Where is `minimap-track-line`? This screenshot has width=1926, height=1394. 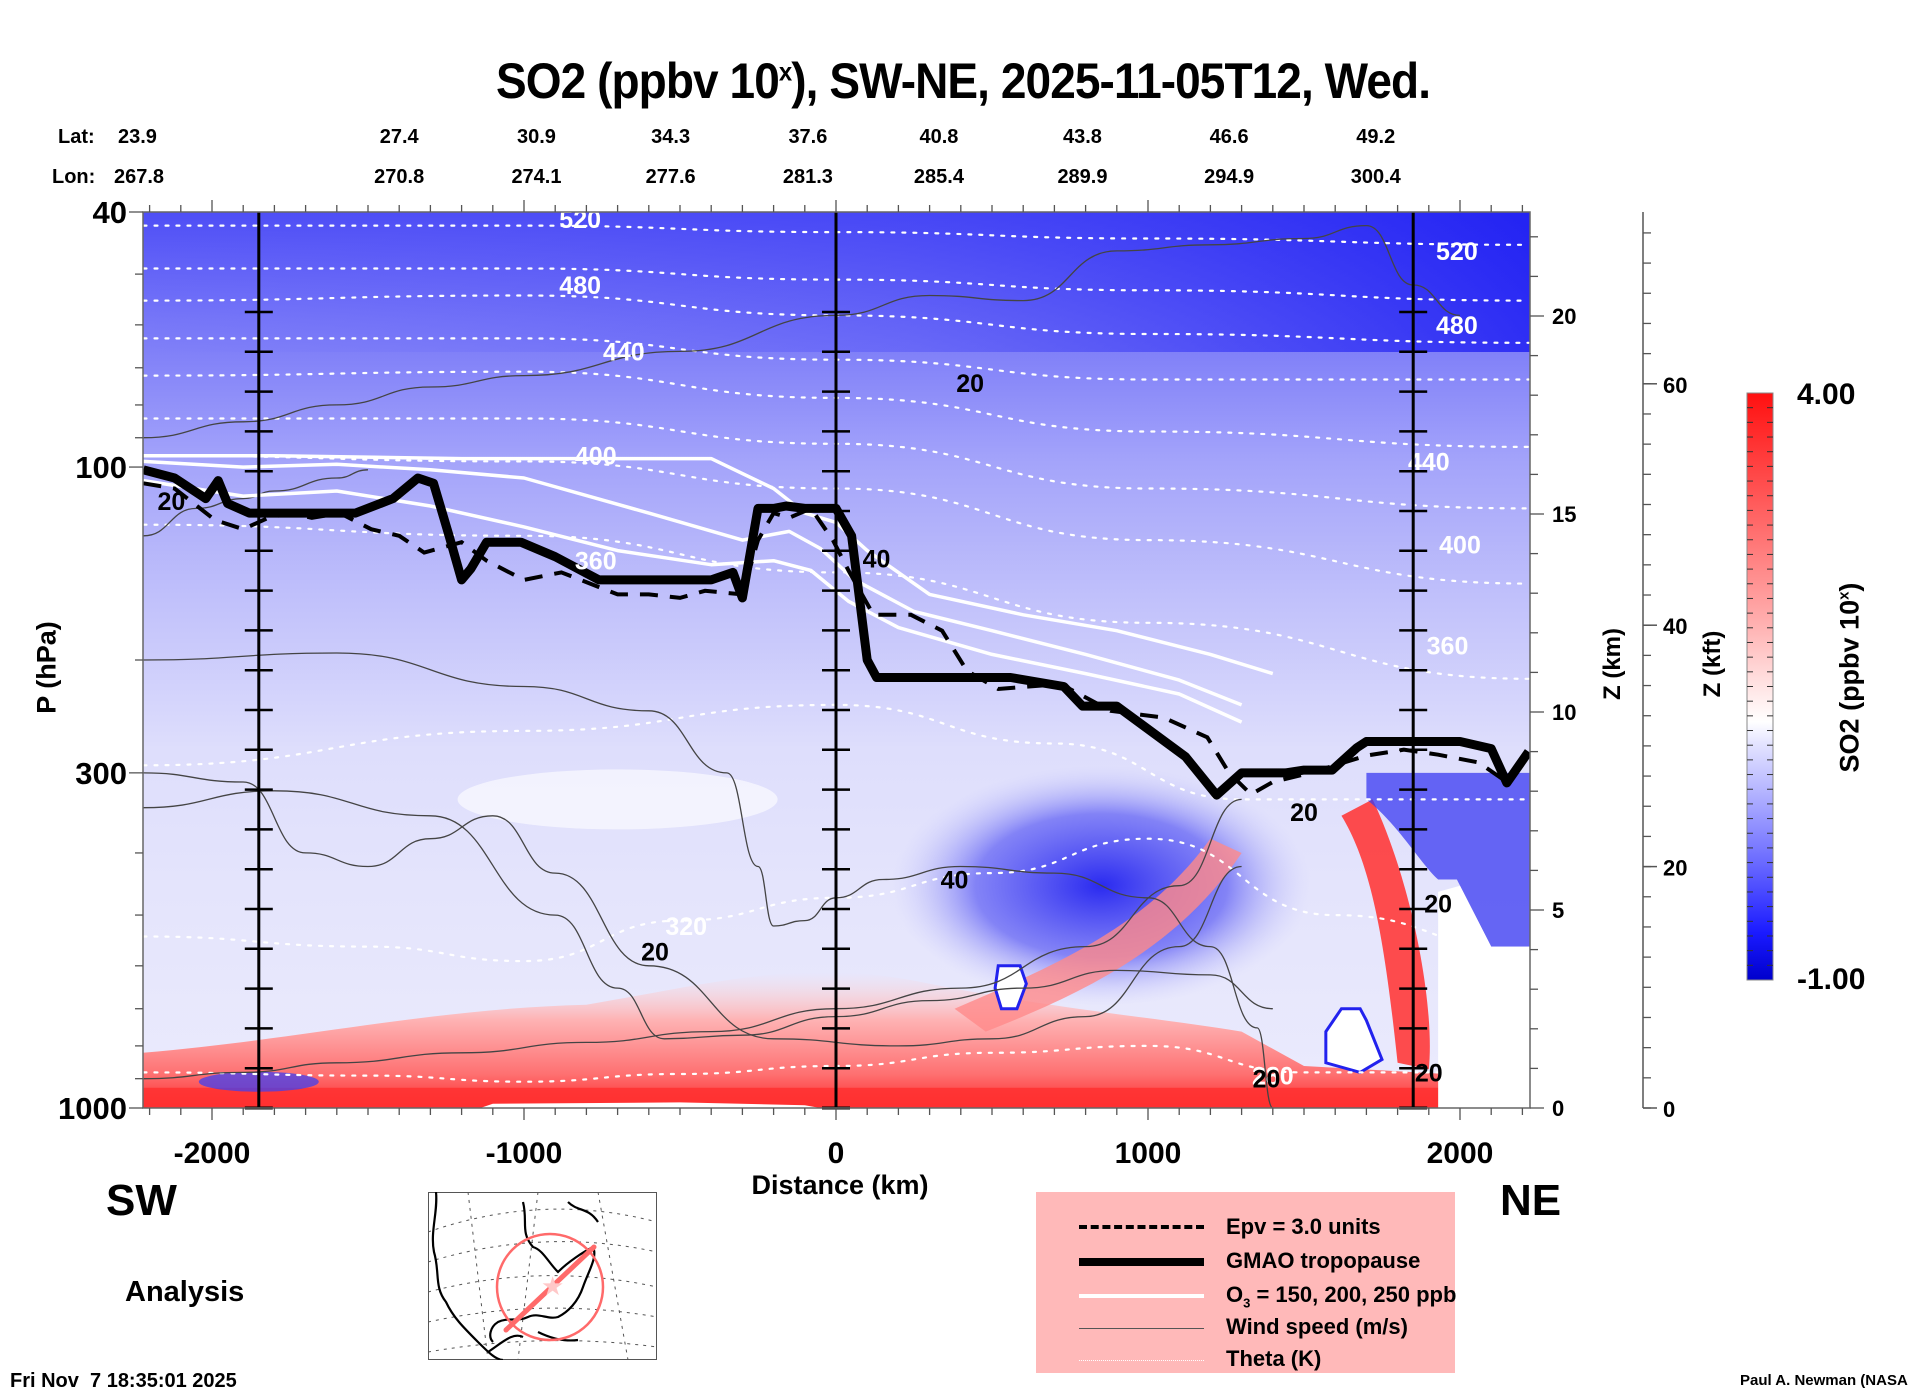 minimap-track-line is located at coordinates (550, 1288).